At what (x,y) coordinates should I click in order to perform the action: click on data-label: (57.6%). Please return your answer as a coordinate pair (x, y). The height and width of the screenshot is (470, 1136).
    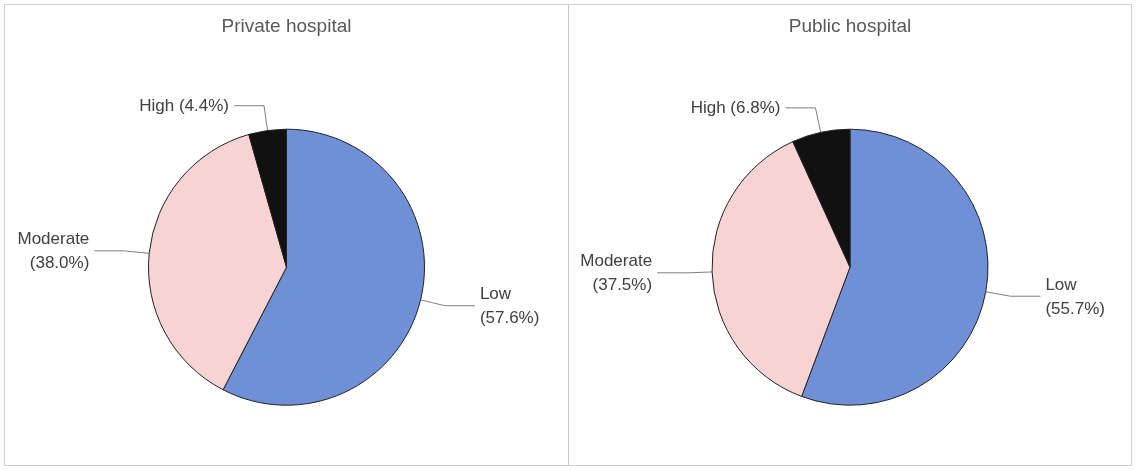
    Looking at the image, I should click on (509, 318).